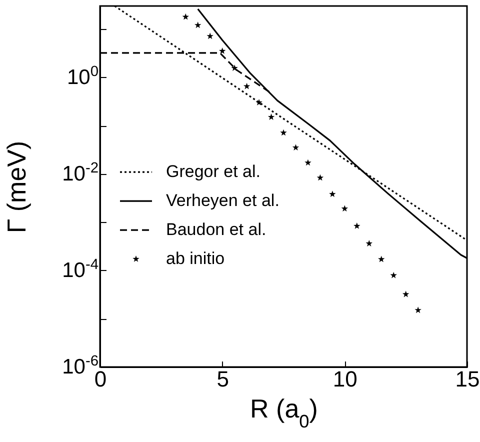  What do you see at coordinates (213, 172) in the screenshot?
I see `legend-label: Gregor et al.` at bounding box center [213, 172].